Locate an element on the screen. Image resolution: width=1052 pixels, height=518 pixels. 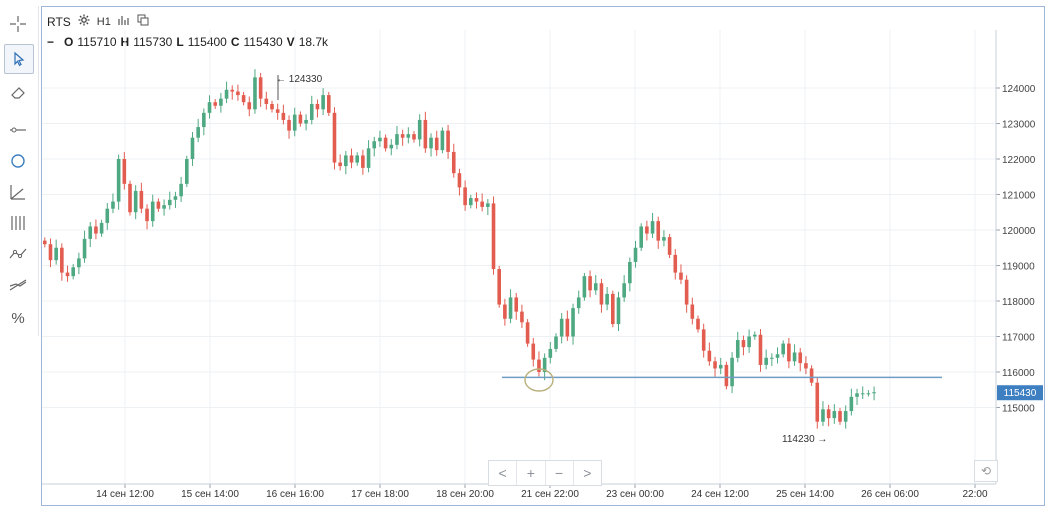
open-value: 115710 is located at coordinates (97, 42).